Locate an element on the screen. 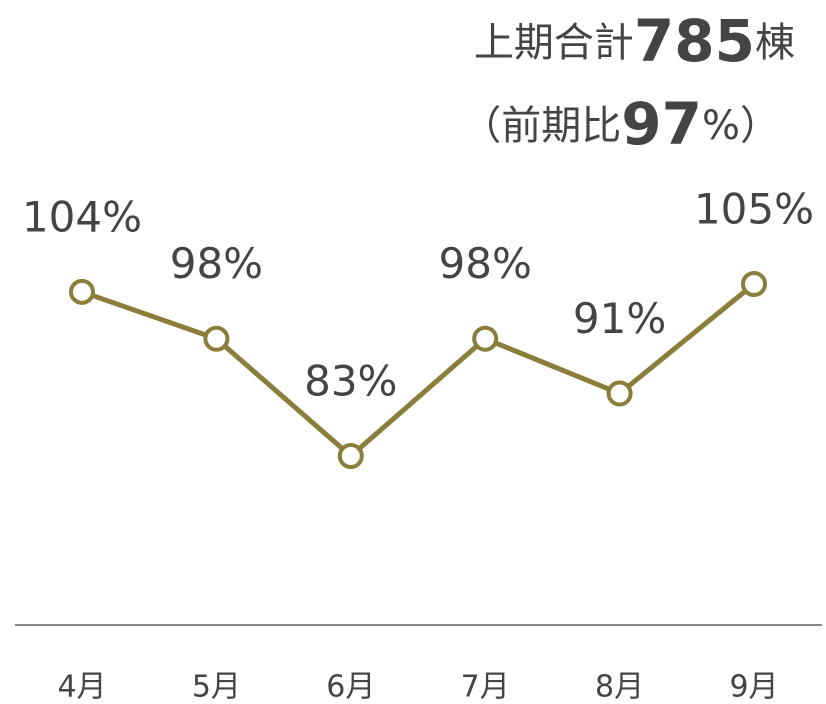 The image size is (826, 704). annotation-text: 棟 is located at coordinates (775, 43).